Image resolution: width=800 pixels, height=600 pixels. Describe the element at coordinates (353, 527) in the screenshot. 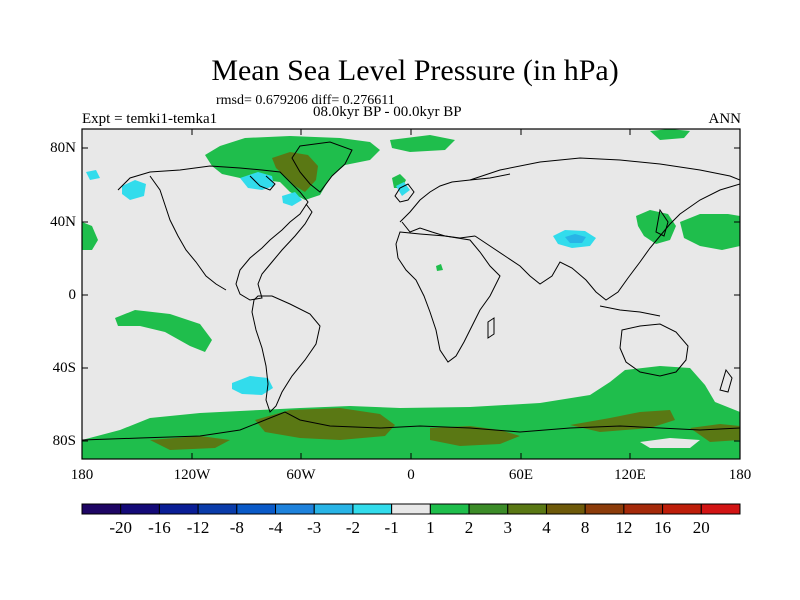

I see `colorbar-label: -2` at that location.